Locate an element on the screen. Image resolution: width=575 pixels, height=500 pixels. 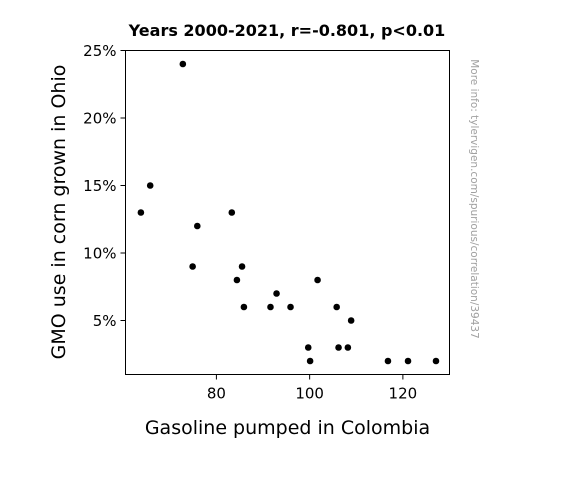
x-axis: 80 100 120 is located at coordinates (312, 388).